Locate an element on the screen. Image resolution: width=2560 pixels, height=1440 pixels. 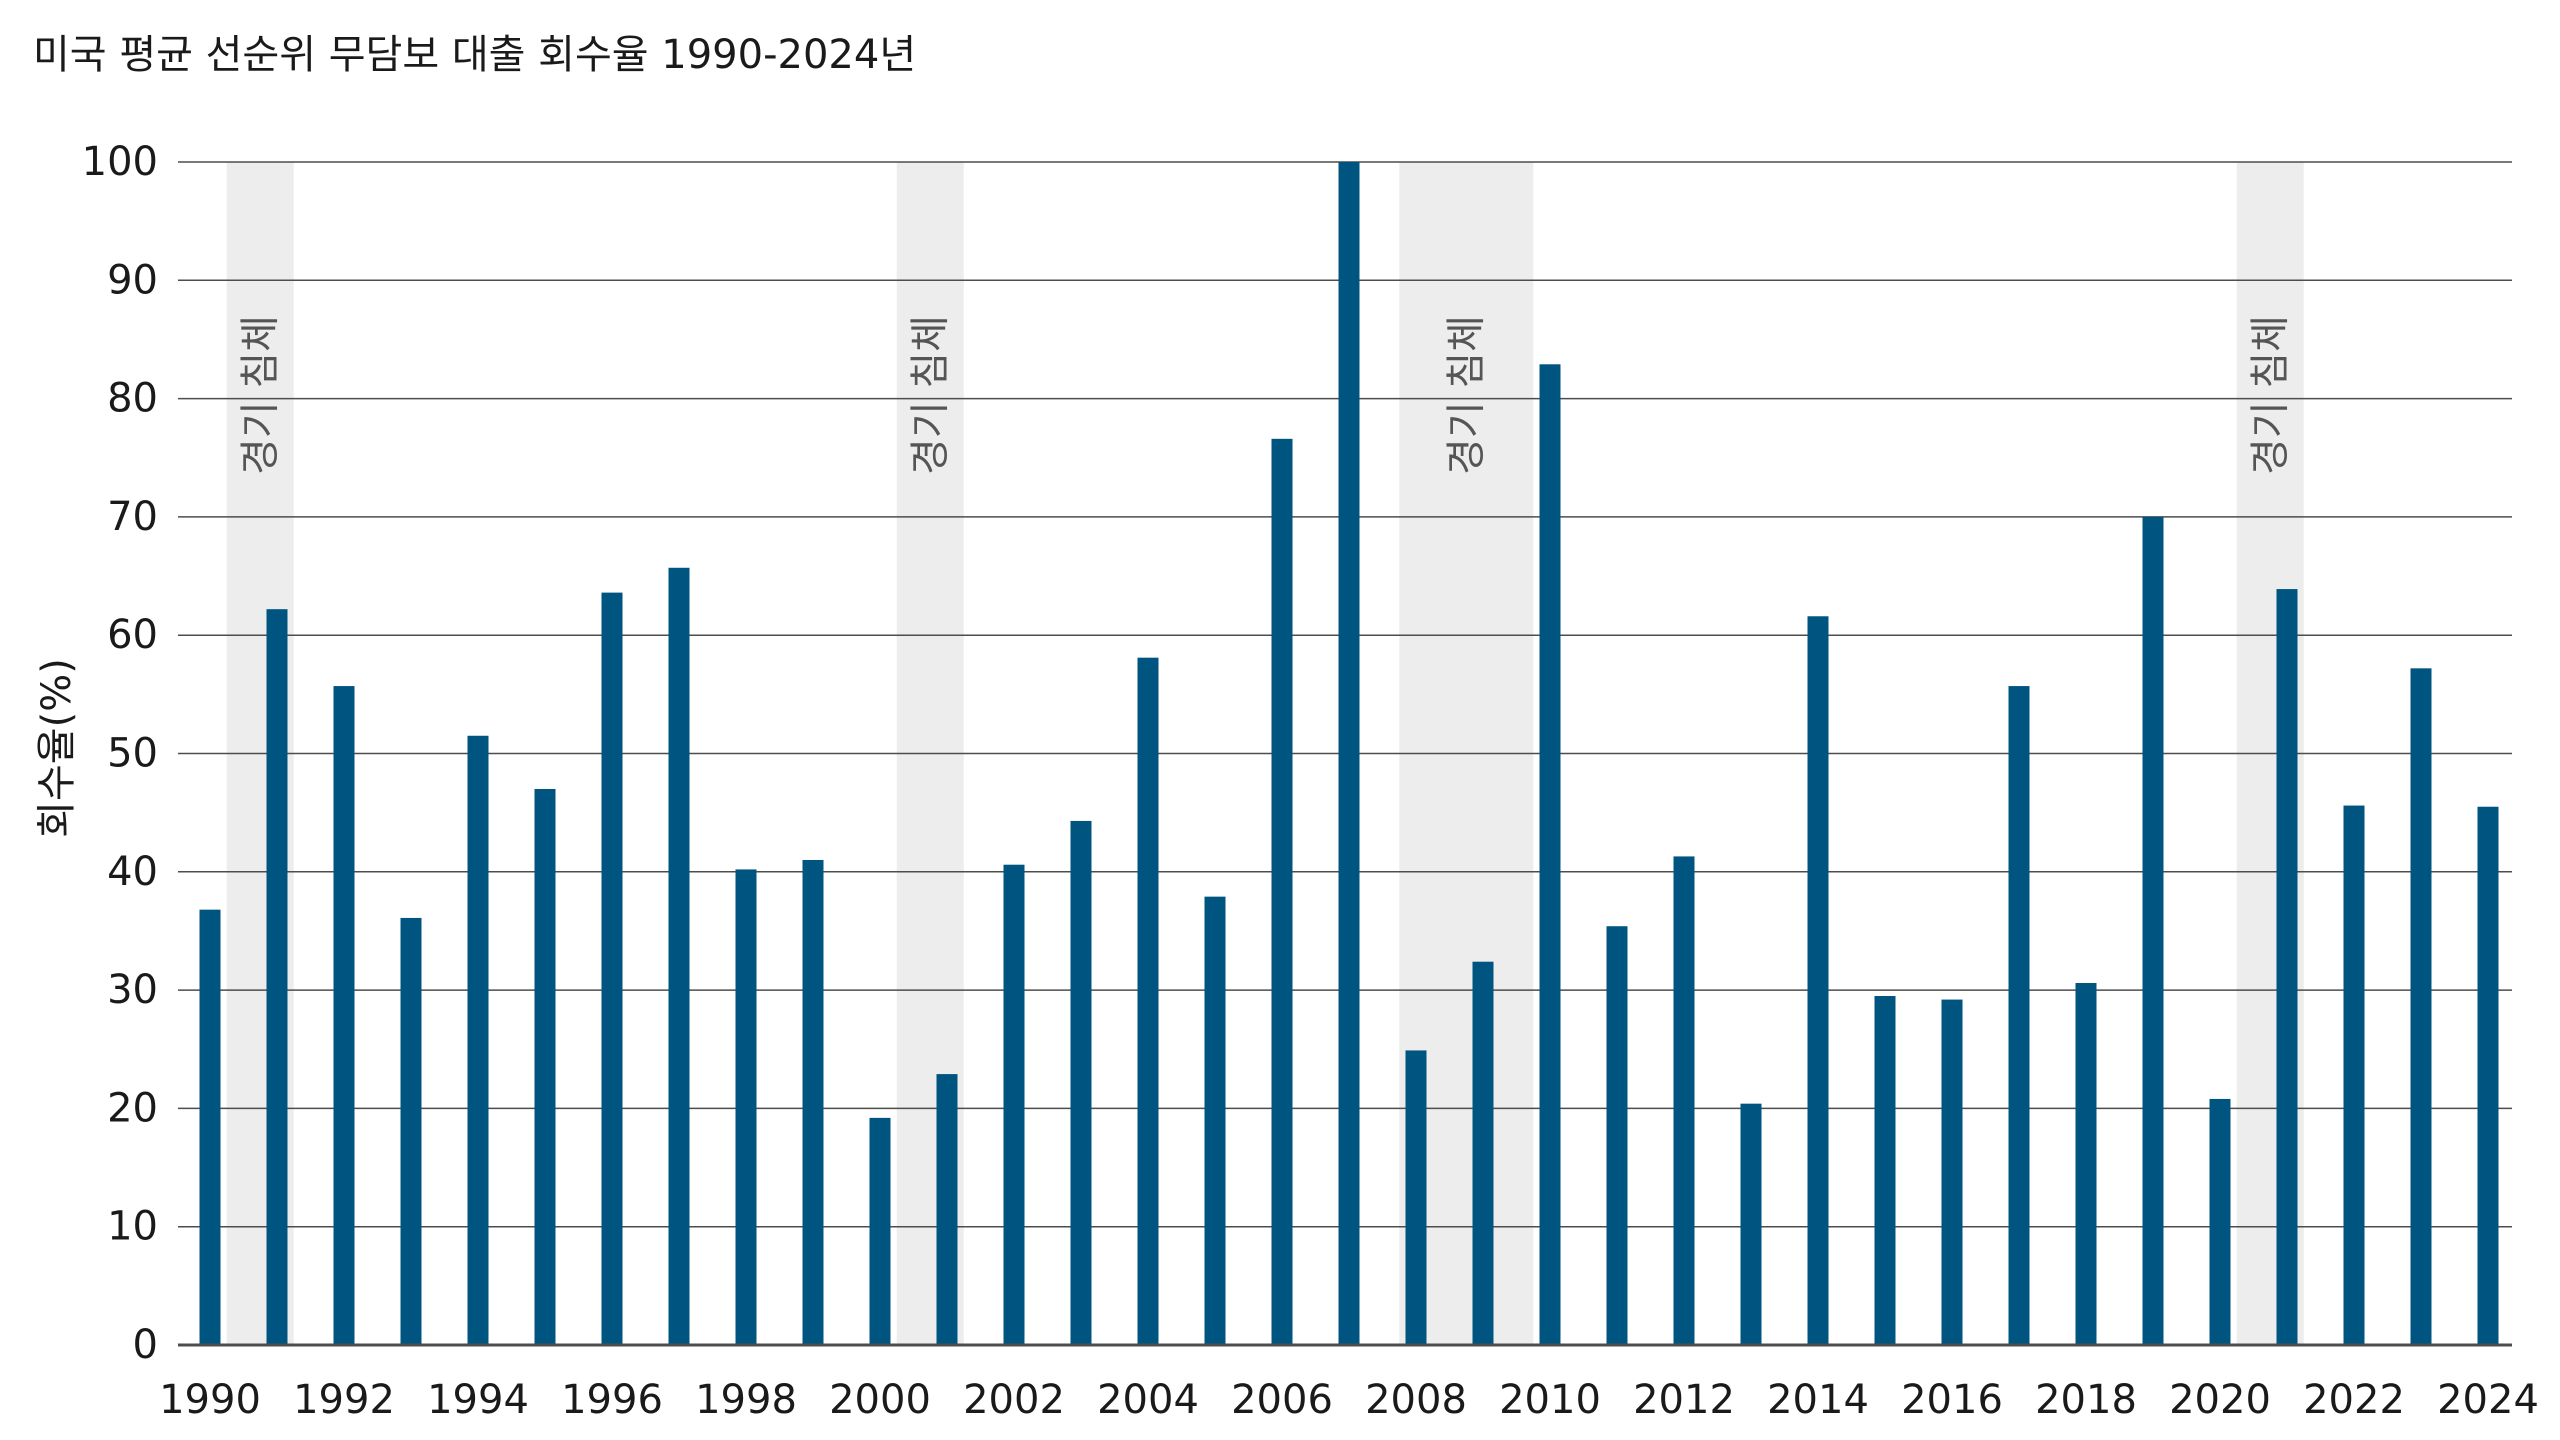
x-tick-label: 2016 is located at coordinates (1952, 1400).